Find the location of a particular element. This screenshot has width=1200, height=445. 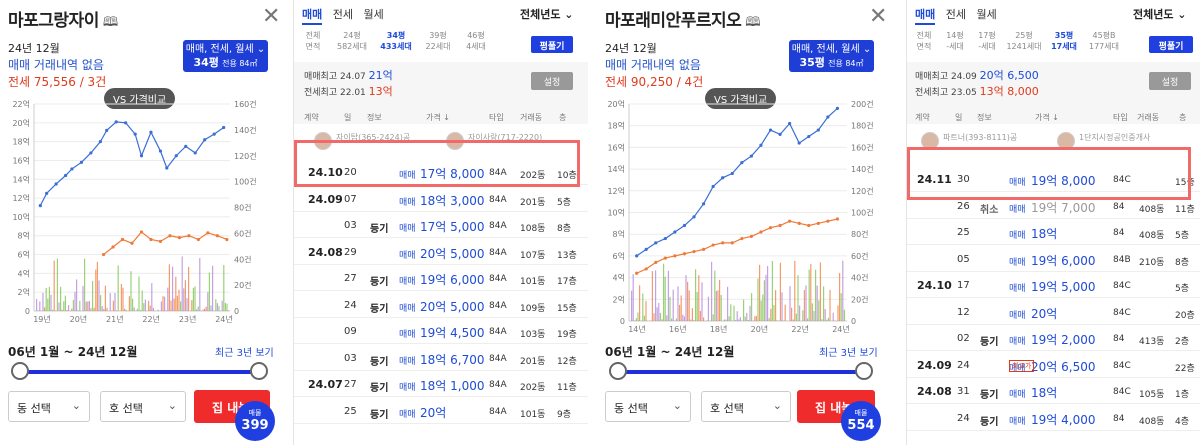

x-axis-label: 21년 is located at coordinates (115, 319).